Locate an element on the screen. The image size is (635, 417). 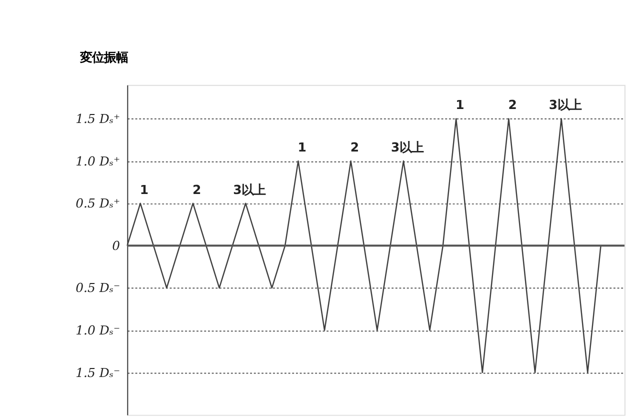
y-tick-label: 1.5 Dₛ⁻ is located at coordinates (98, 372).